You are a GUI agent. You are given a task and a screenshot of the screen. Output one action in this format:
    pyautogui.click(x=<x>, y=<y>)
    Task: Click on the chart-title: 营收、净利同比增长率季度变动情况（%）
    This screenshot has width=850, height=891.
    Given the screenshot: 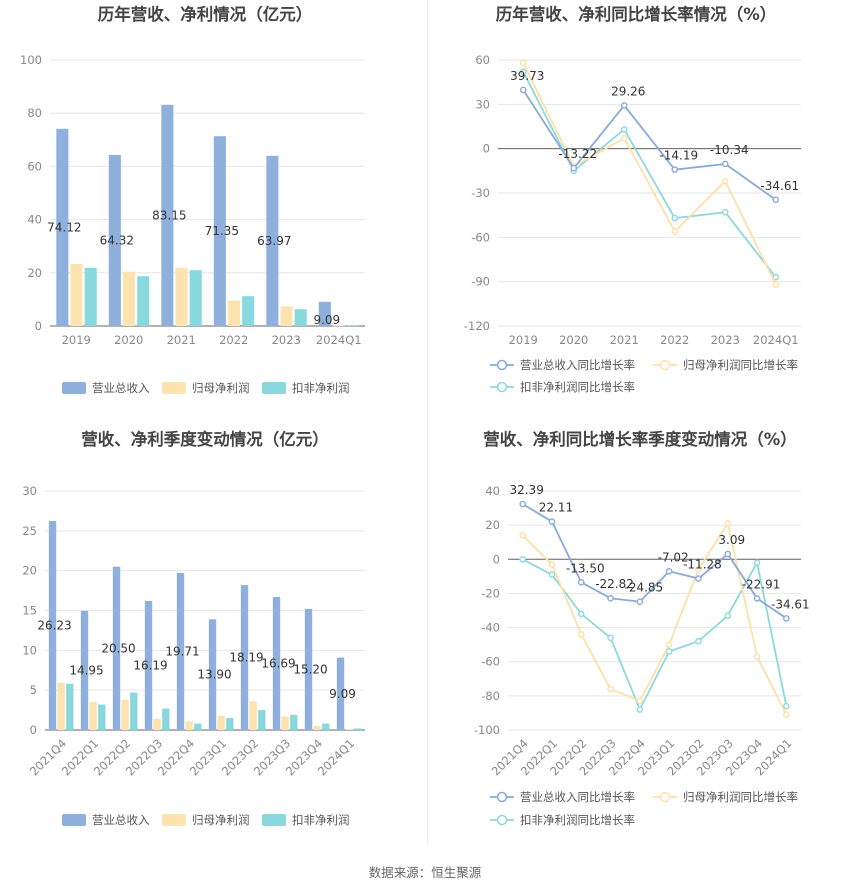 What is the action you would take?
    pyautogui.click(x=640, y=439)
    